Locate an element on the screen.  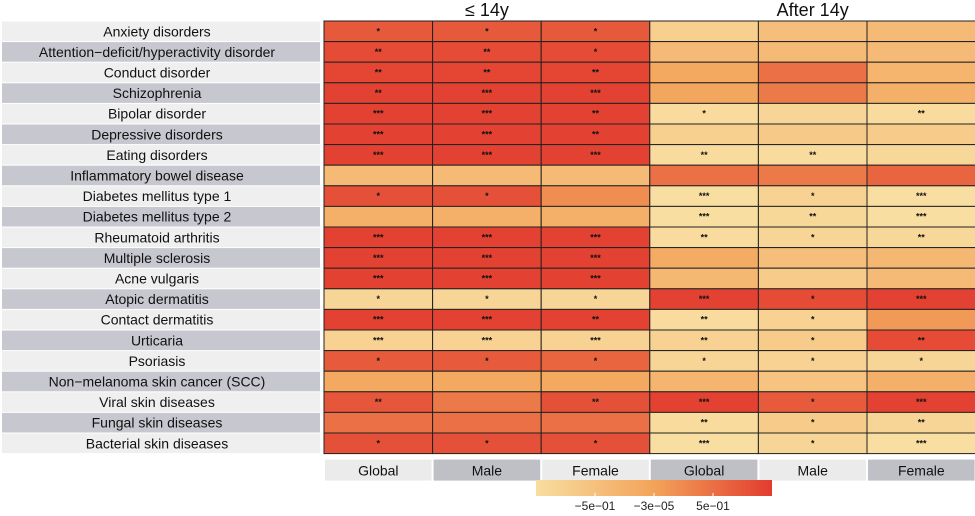
row-label: Multiple sclerosis is located at coordinates (157, 258).